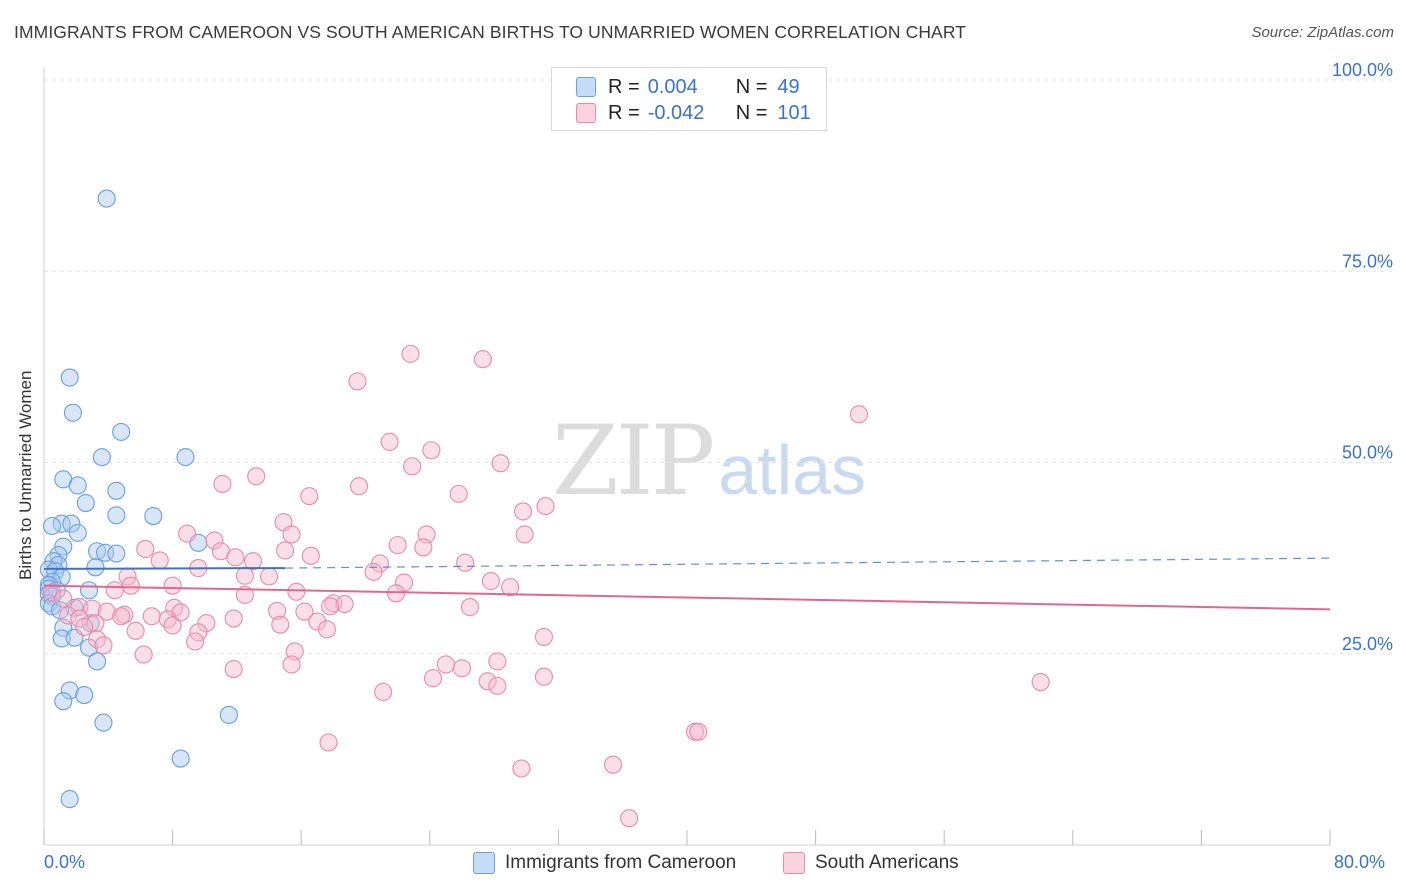 This screenshot has height=892, width=1406. Describe the element at coordinates (887, 862) in the screenshot. I see `legend-label-south-americans: South Americans` at that location.